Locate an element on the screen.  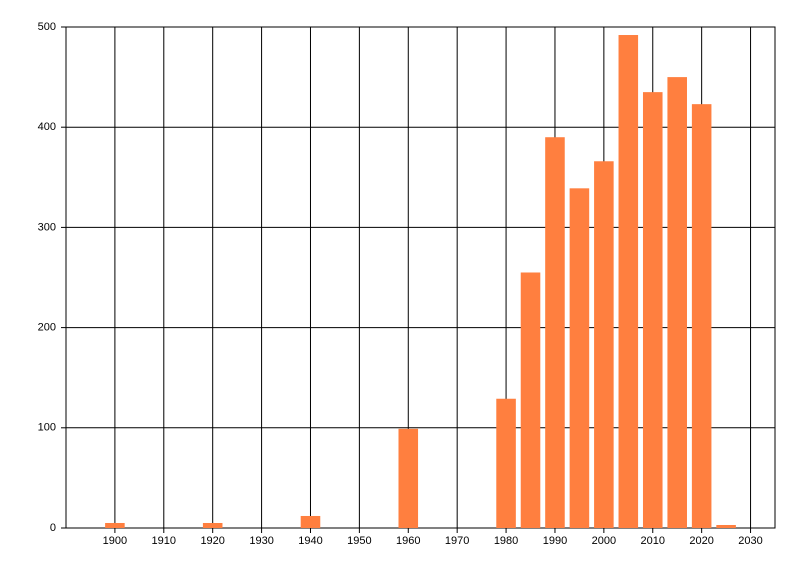
x-tick-label: 1920 is located at coordinates (212, 541).